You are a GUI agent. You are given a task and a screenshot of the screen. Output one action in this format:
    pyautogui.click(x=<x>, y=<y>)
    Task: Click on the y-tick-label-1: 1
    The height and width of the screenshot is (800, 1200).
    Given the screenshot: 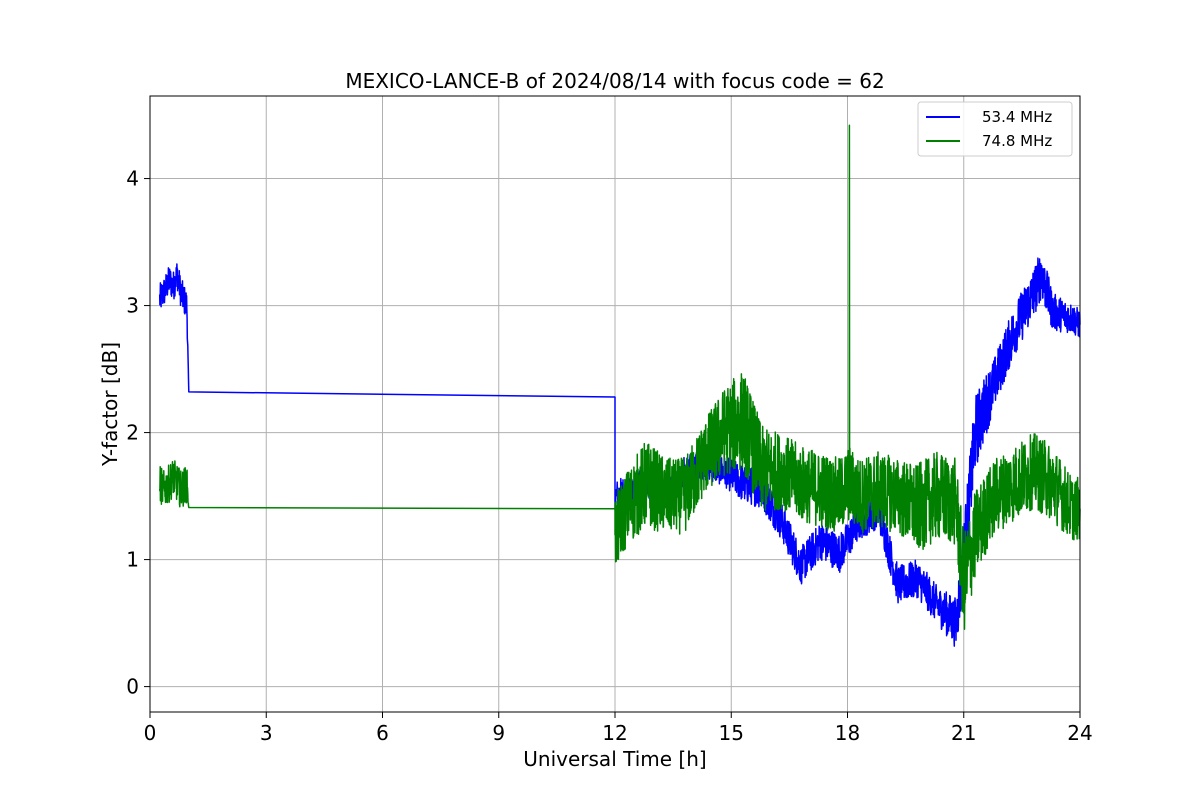 What is the action you would take?
    pyautogui.click(x=132, y=560)
    